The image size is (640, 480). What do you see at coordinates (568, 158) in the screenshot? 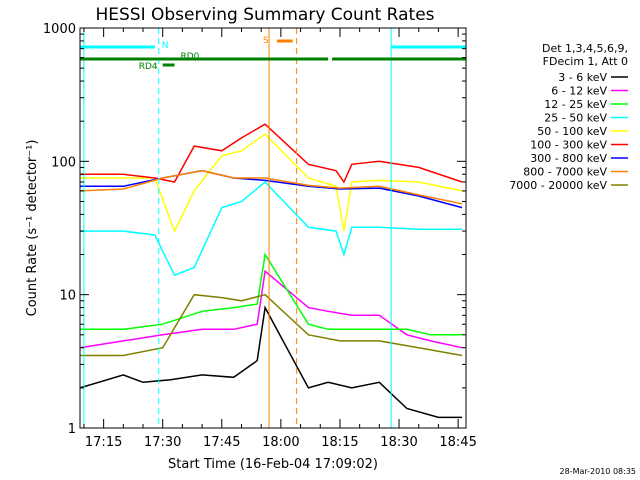
I see `legend-label-6: 300 - 800 keV` at bounding box center [568, 158].